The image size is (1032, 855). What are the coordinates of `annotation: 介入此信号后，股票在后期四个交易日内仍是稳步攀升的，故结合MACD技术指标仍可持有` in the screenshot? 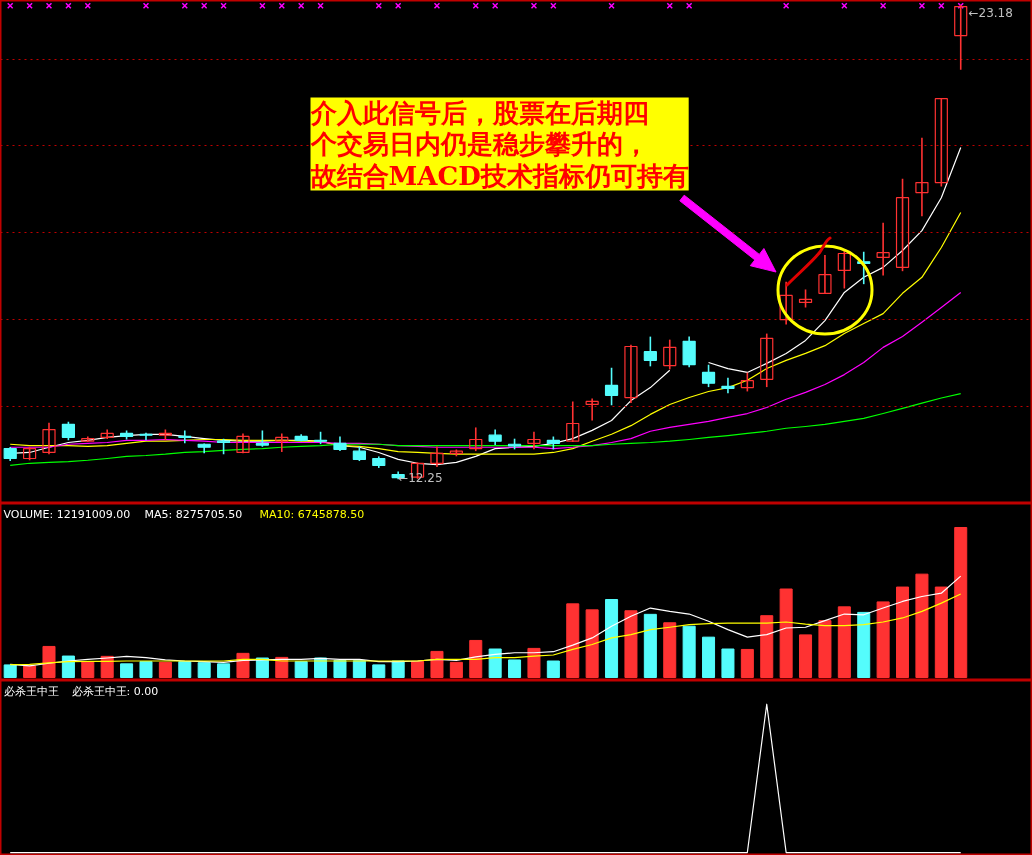 It's located at (499, 144).